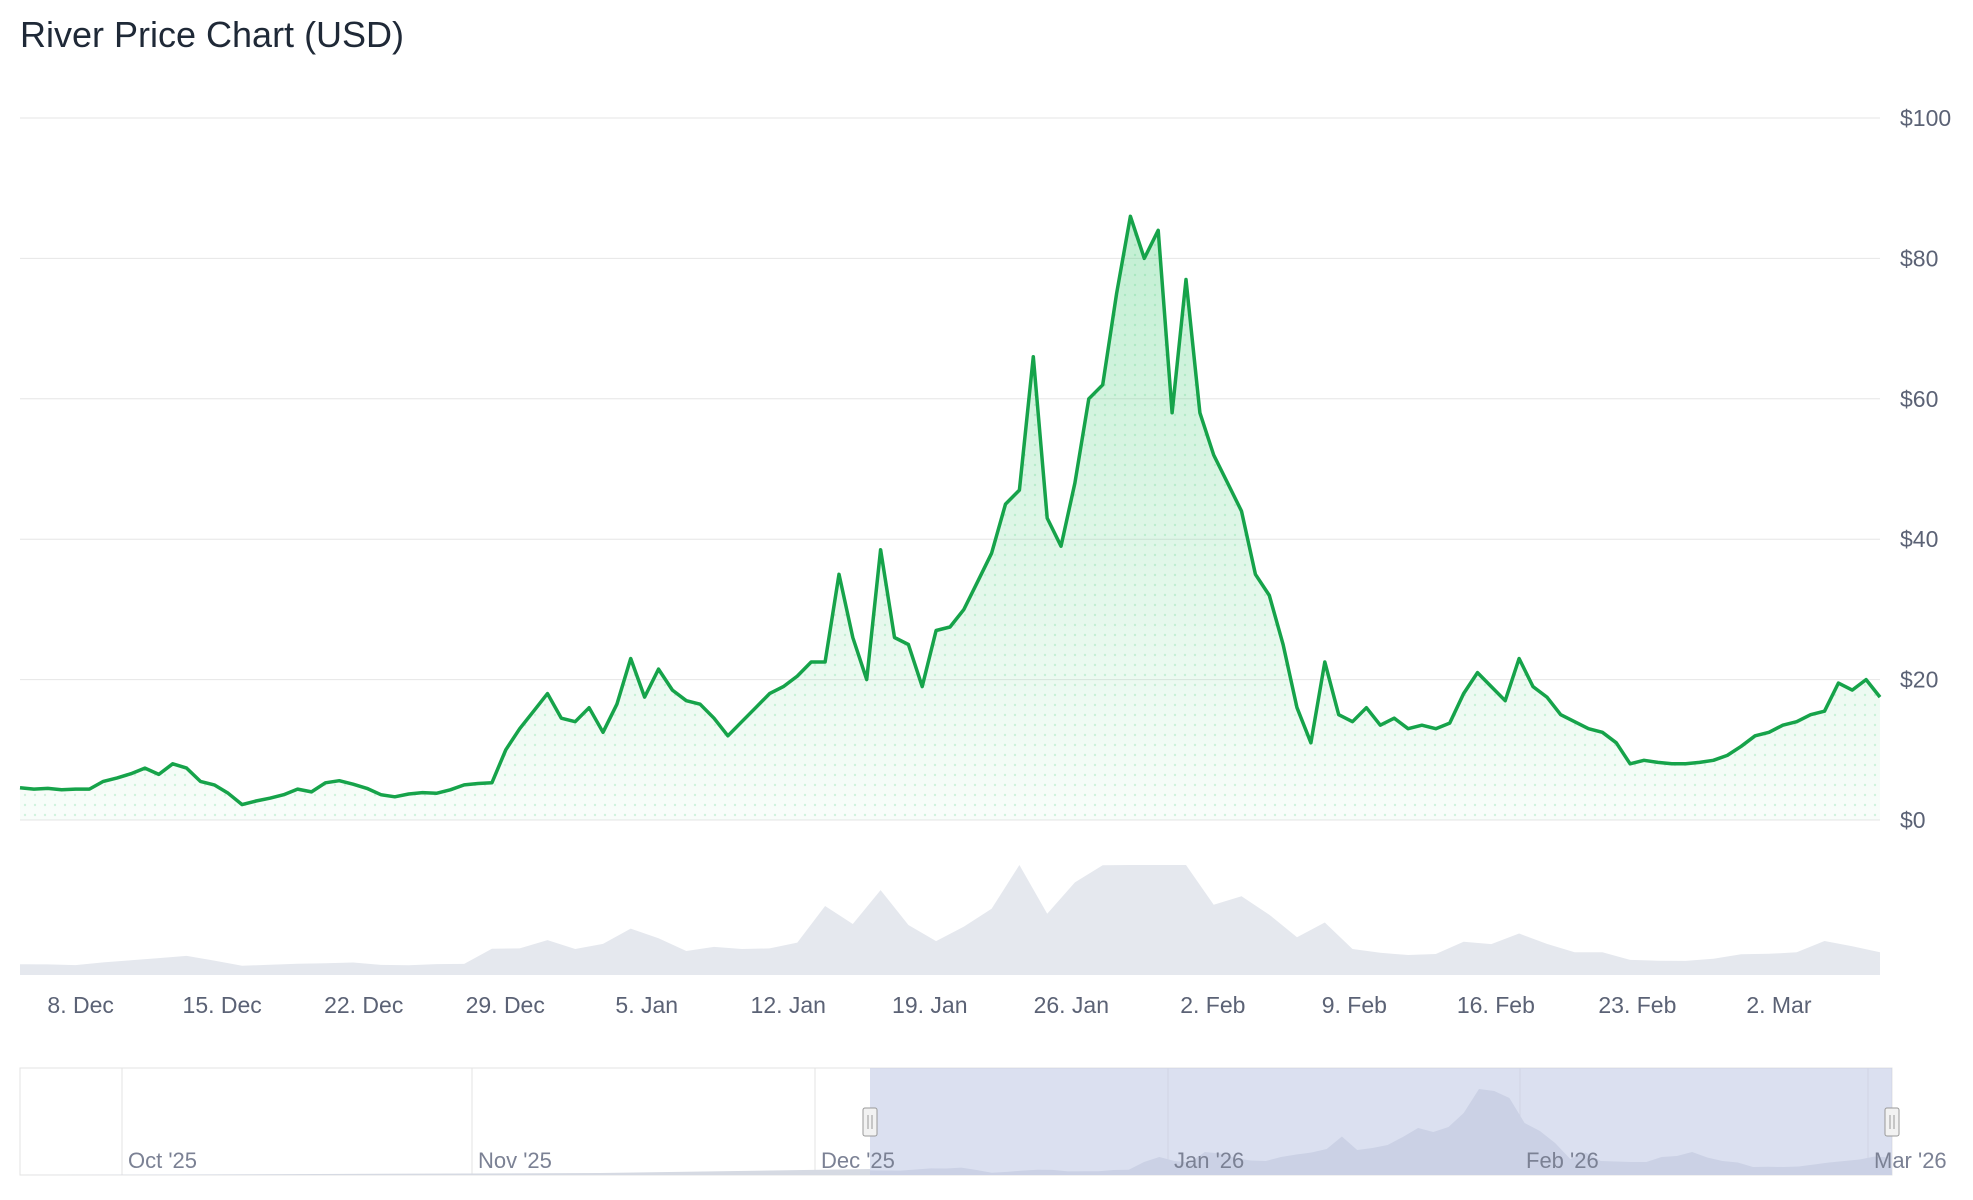 This screenshot has width=1973, height=1200. I want to click on navigator-tick-label: Mar '26, so click(1910, 1160).